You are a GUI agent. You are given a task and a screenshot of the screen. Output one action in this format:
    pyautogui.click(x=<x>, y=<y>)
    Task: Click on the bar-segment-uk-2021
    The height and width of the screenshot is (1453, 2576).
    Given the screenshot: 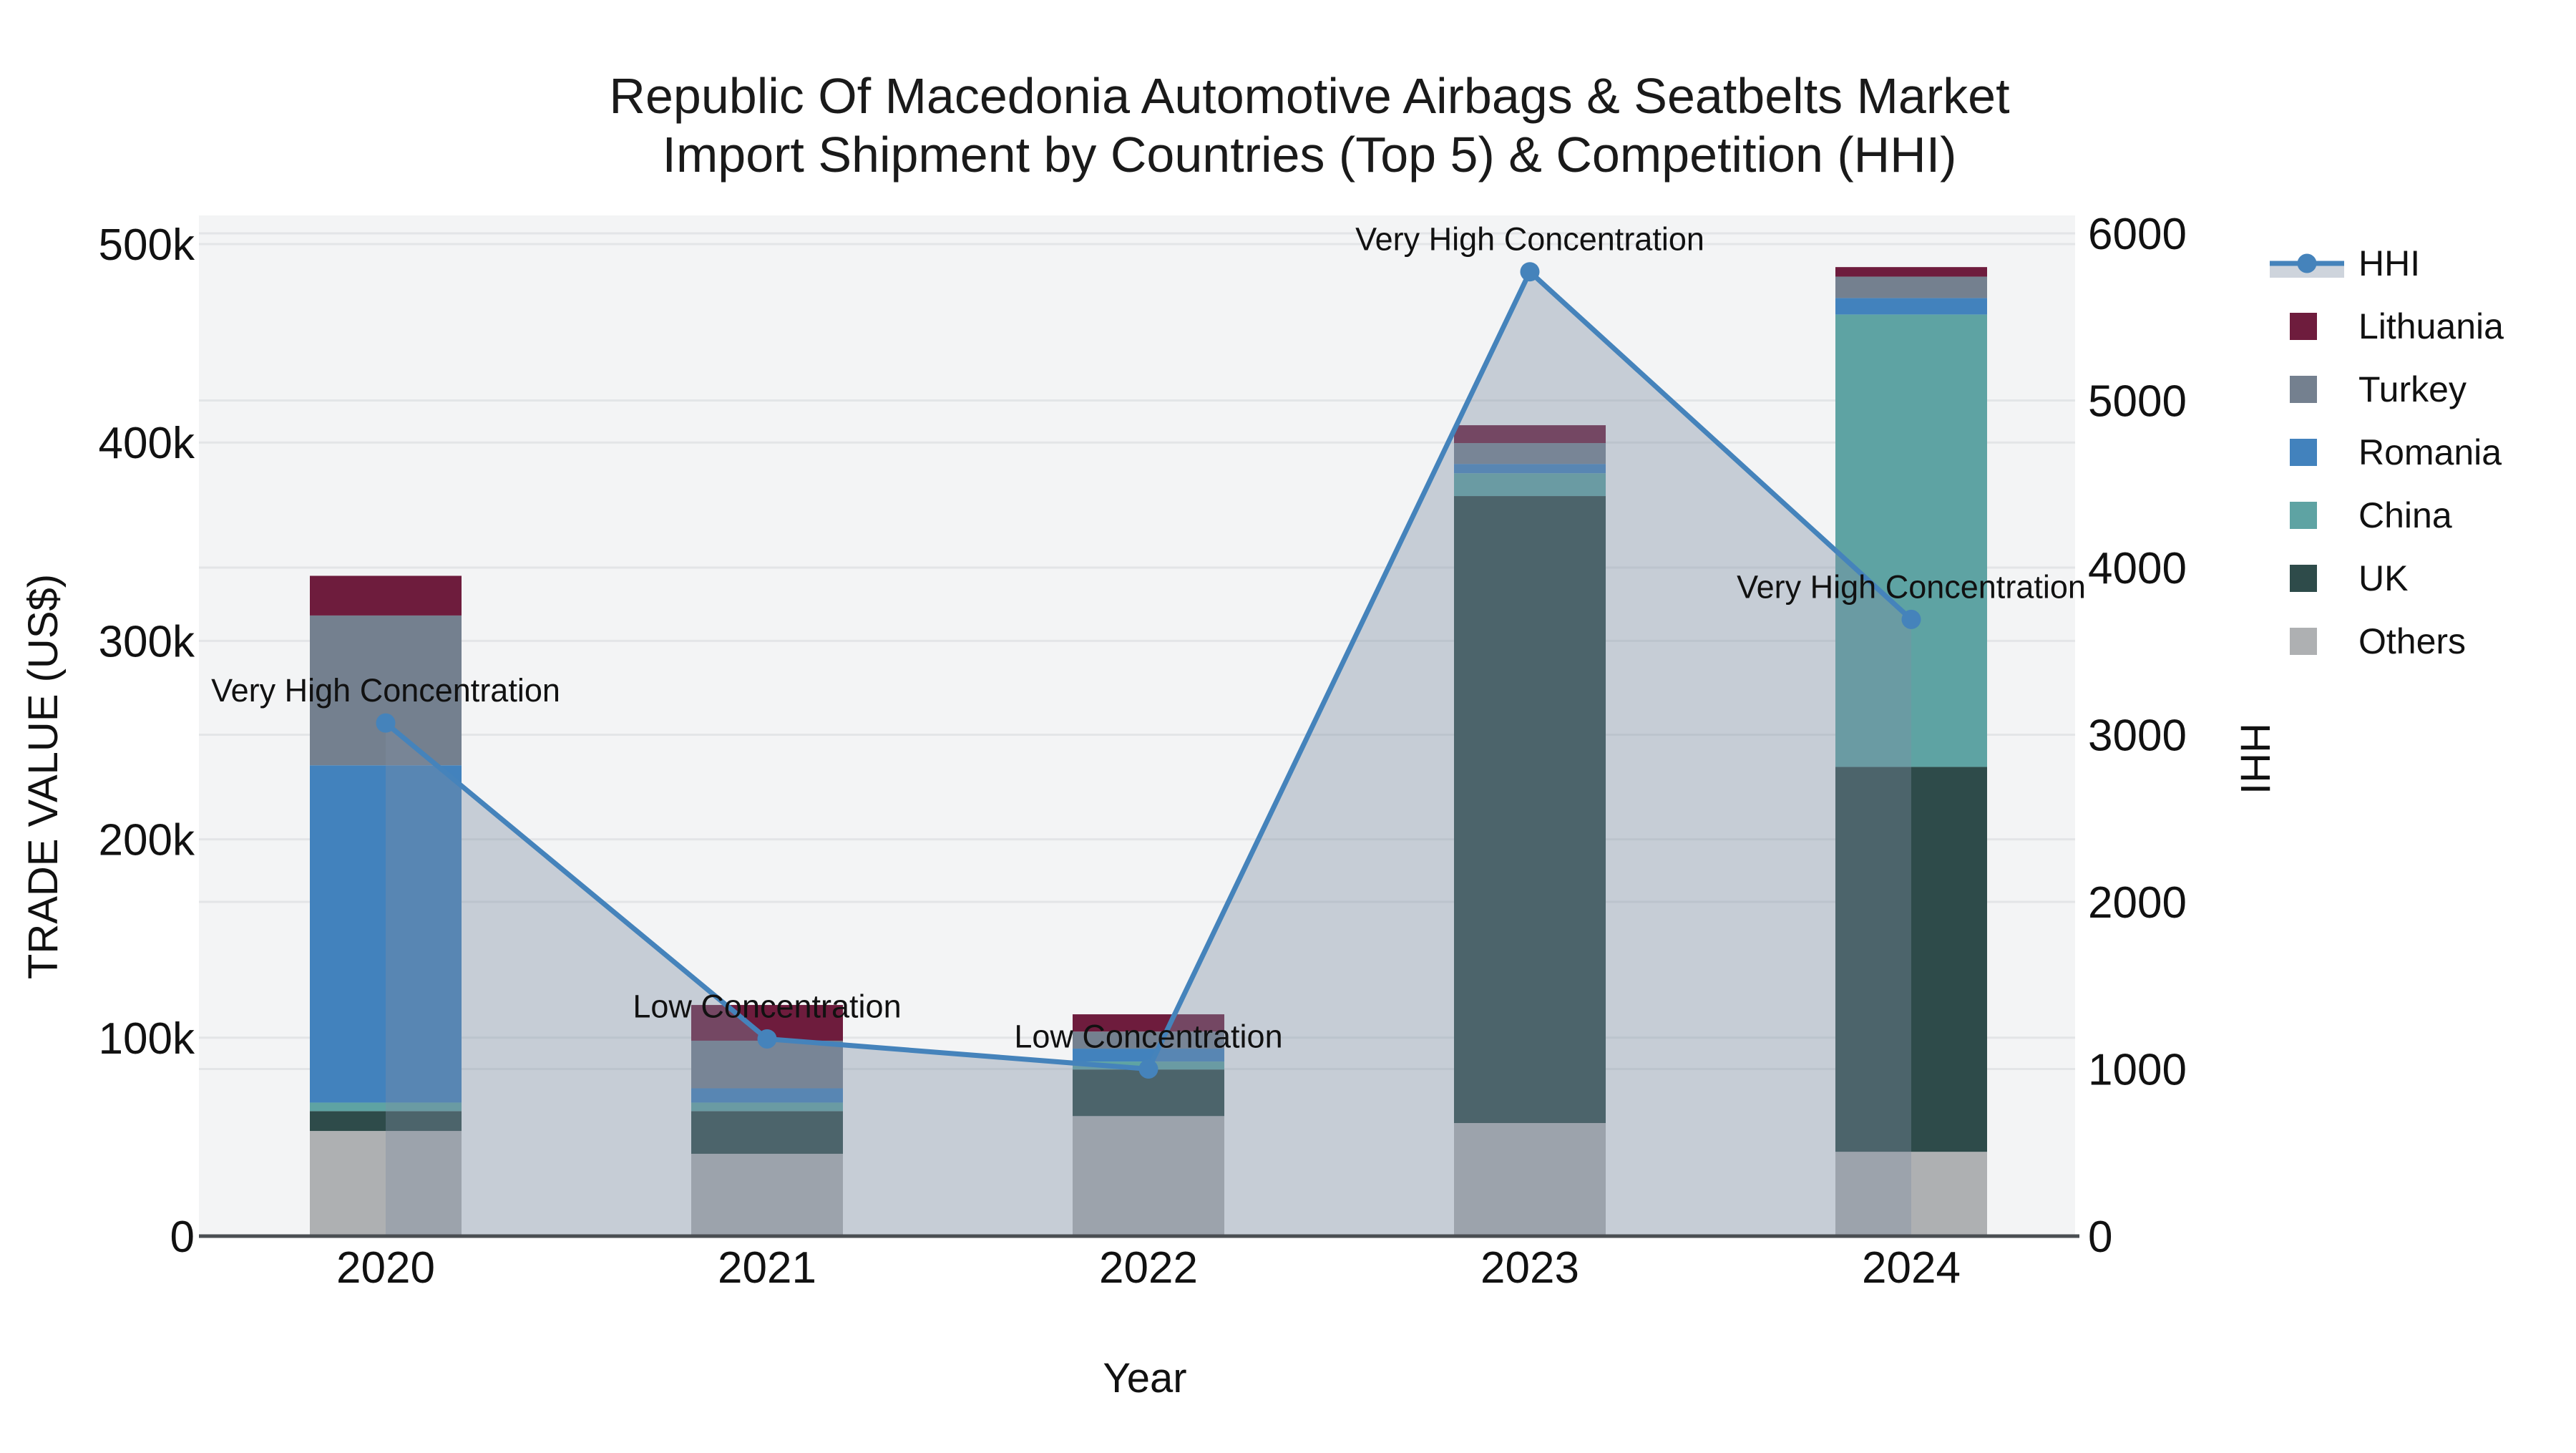 What is the action you would take?
    pyautogui.click(x=767, y=1132)
    